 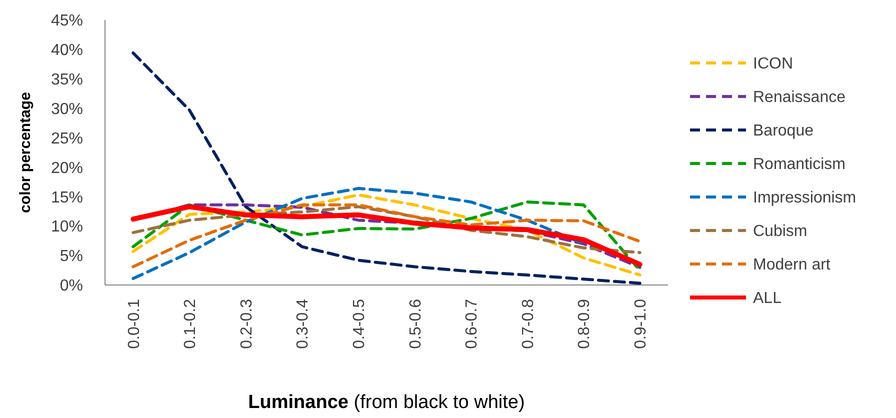 I want to click on y-tick-label: 30%, so click(x=66, y=109).